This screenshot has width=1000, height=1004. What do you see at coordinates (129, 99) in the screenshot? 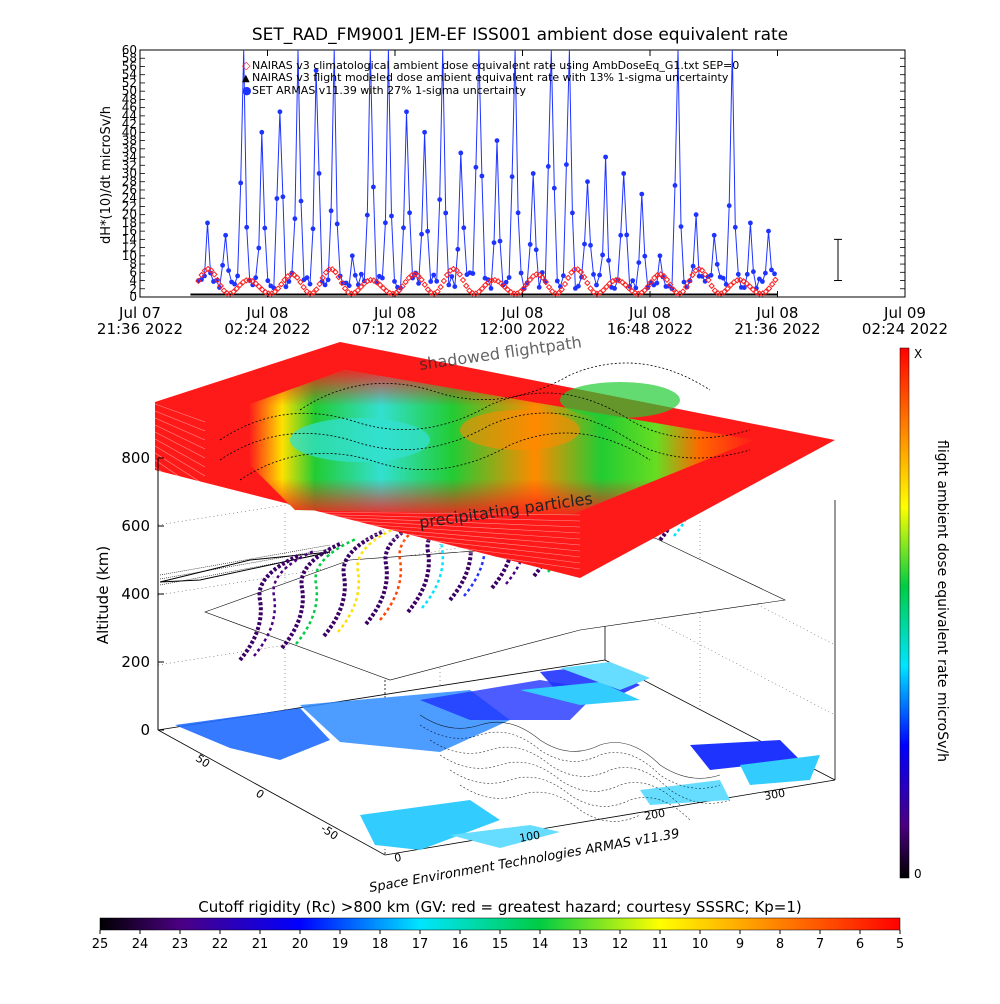
I see `y-tick-label: 48` at bounding box center [129, 99].